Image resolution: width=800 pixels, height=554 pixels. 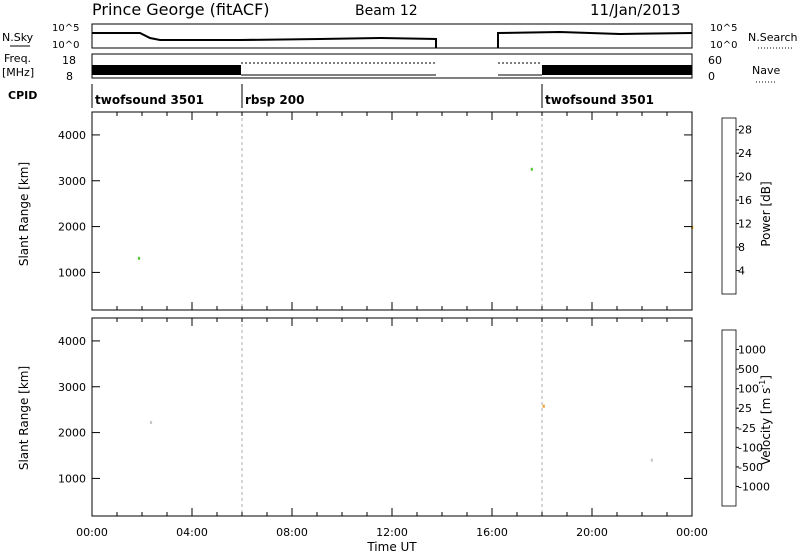 I want to click on x-tick-label: 16:00, so click(x=492, y=532).